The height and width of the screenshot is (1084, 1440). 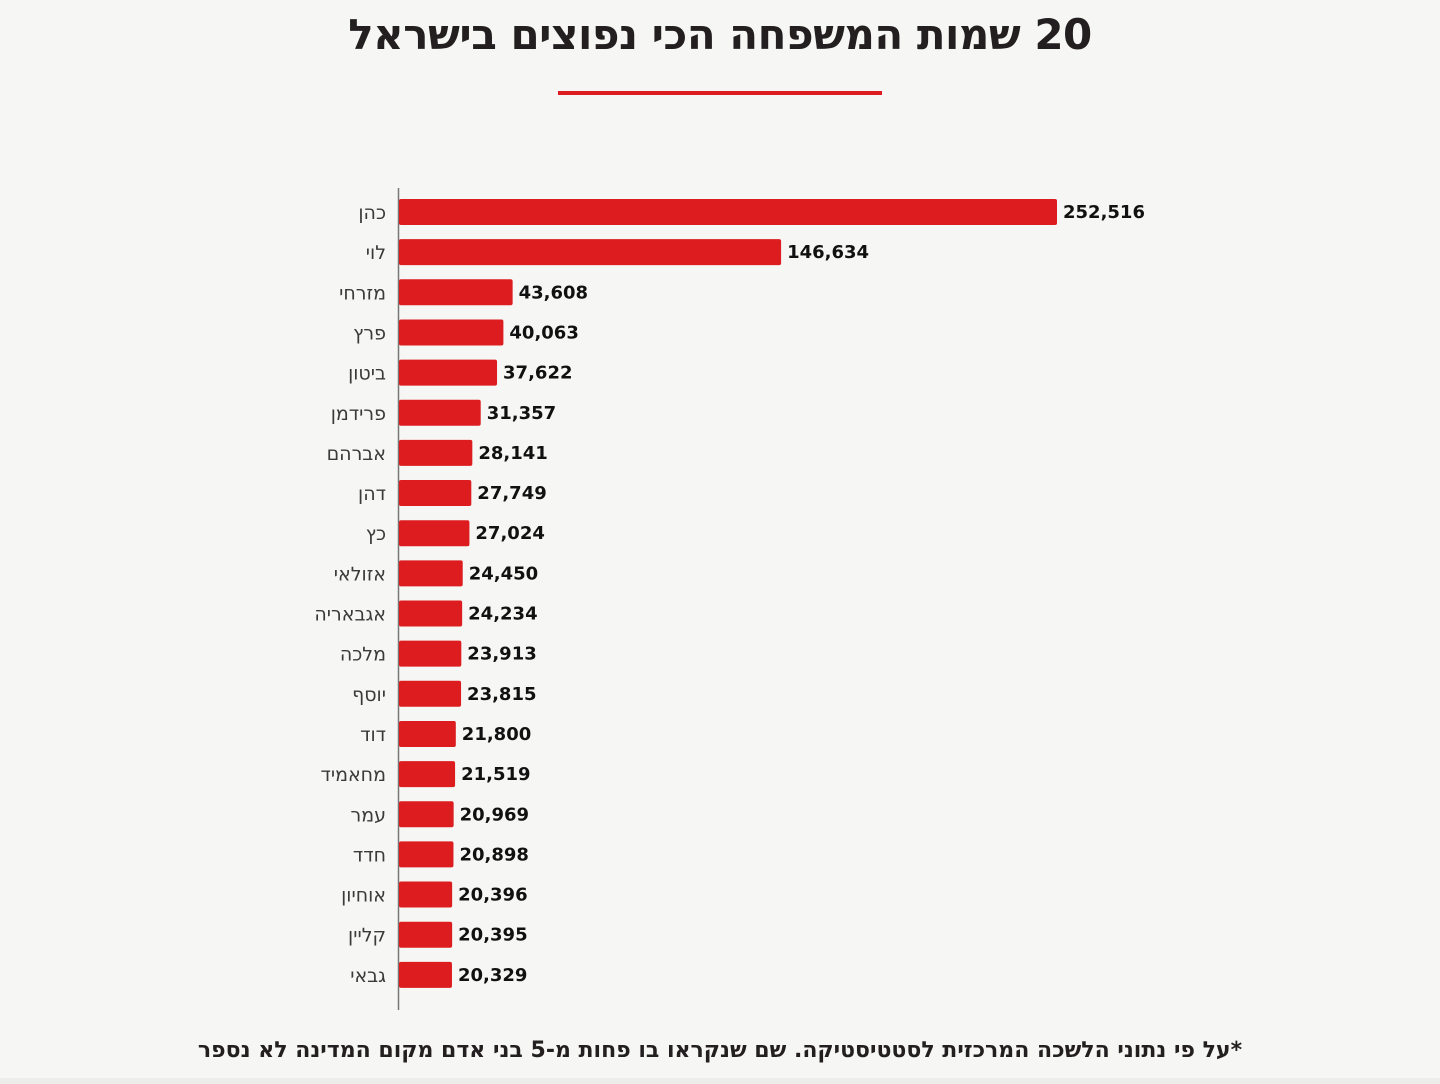 What do you see at coordinates (494, 814) in the screenshot?
I see `value-label: 20,969` at bounding box center [494, 814].